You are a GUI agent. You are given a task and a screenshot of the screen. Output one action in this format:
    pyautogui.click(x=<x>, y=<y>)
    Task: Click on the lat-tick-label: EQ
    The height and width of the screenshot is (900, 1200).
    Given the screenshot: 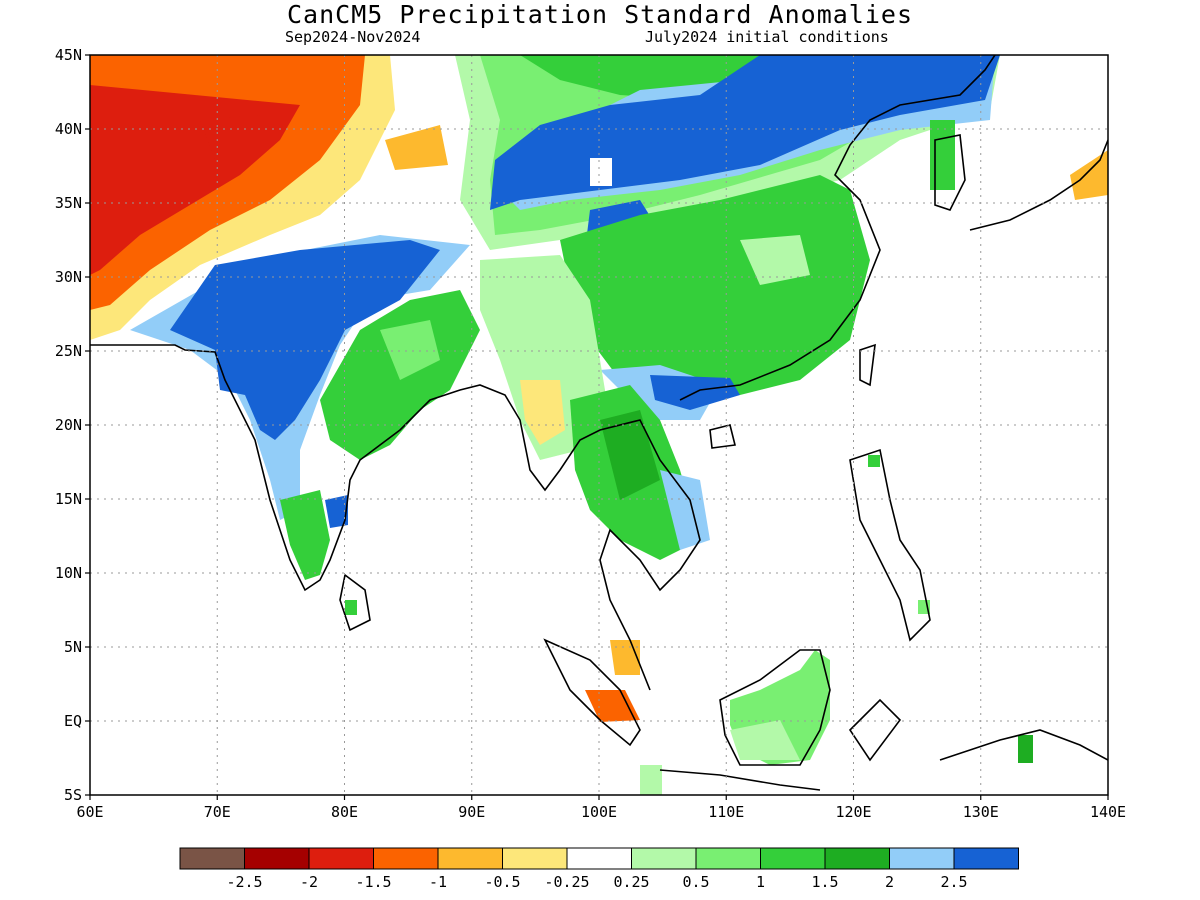 What is the action you would take?
    pyautogui.click(x=73, y=721)
    